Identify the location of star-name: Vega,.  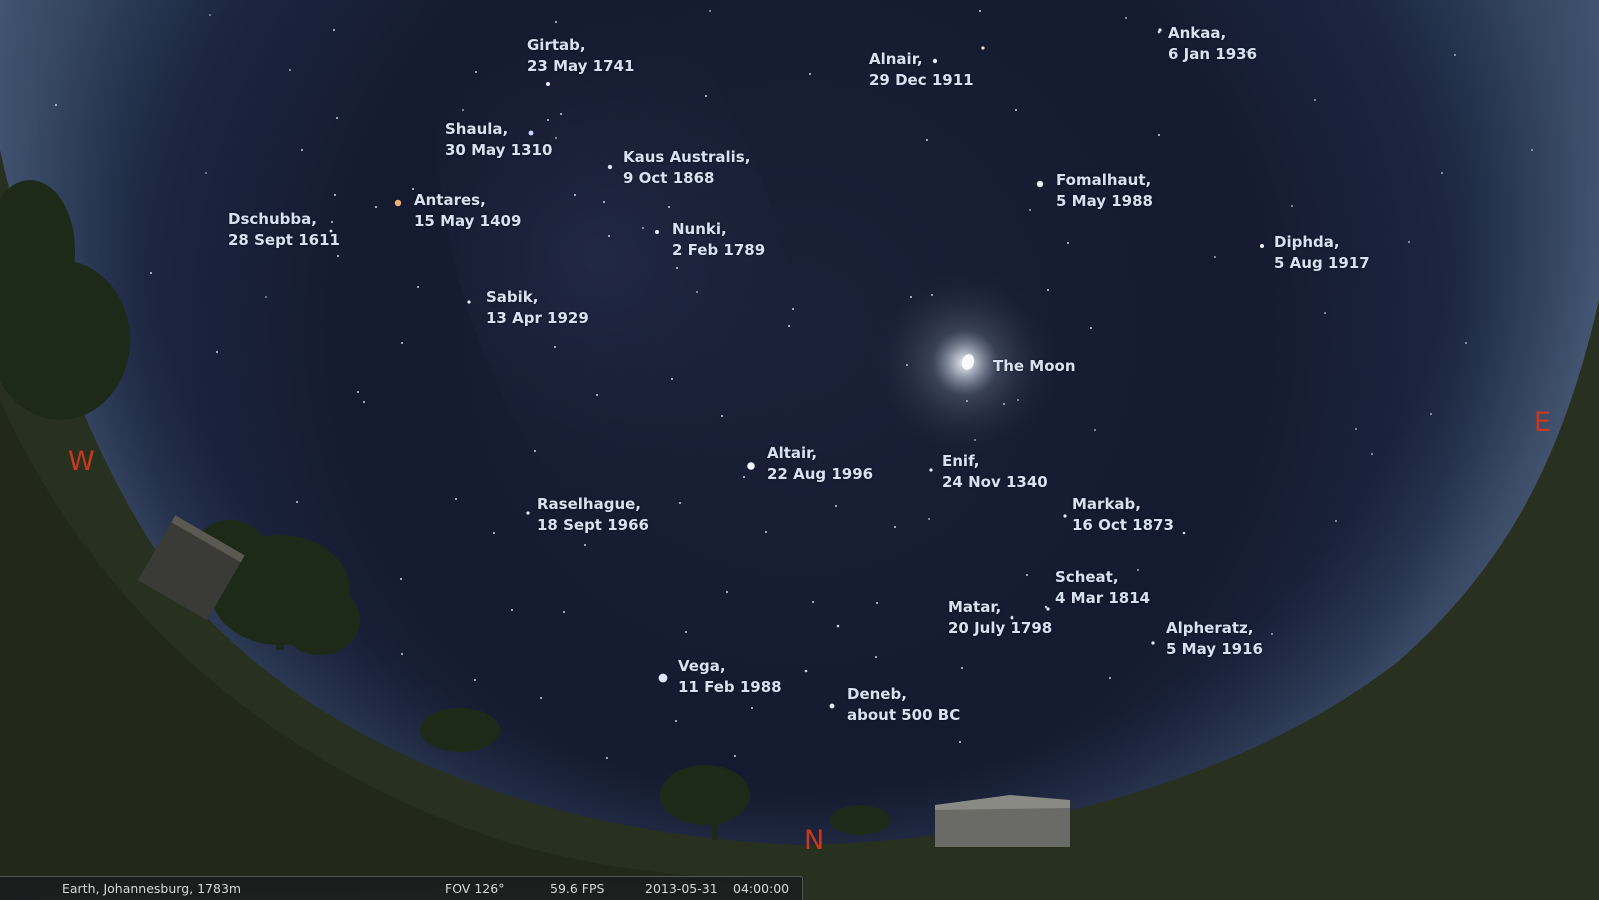
(702, 666).